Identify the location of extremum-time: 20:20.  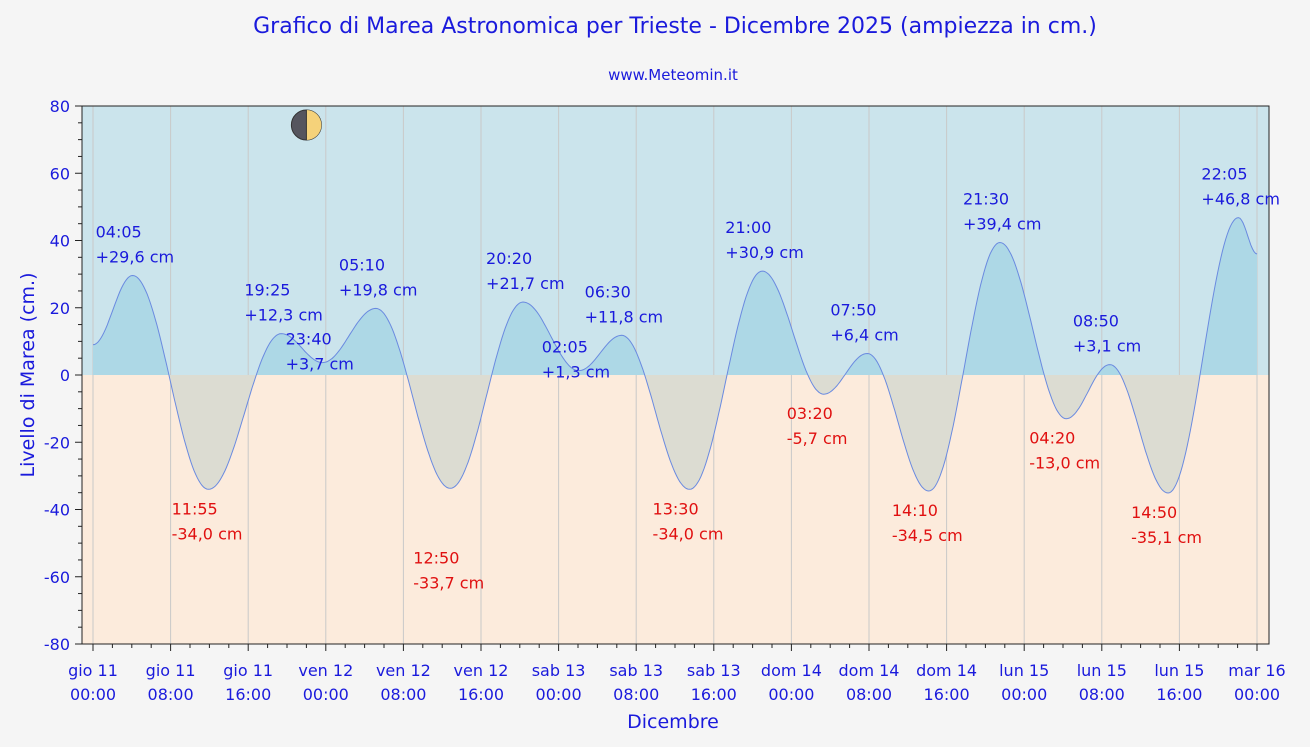
(509, 258).